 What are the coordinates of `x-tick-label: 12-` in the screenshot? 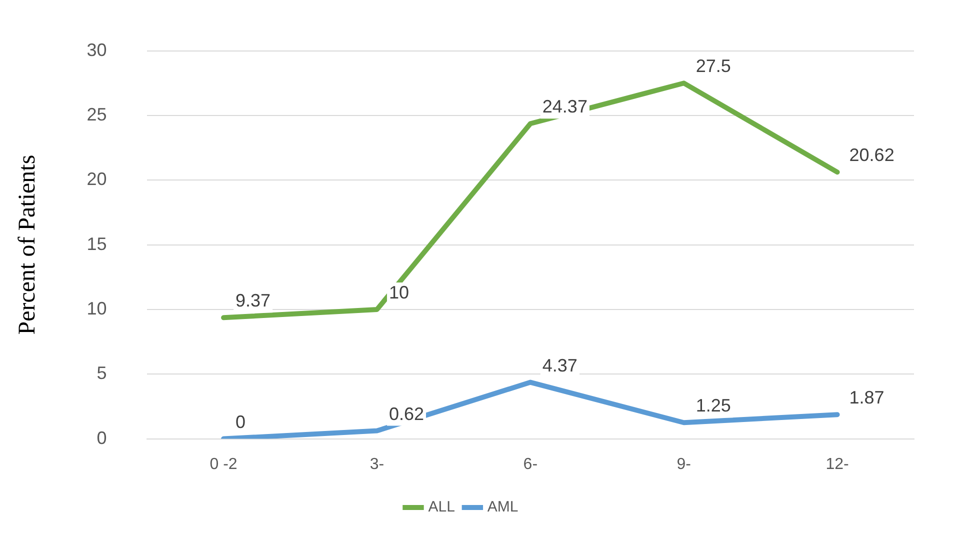 It's located at (837, 464).